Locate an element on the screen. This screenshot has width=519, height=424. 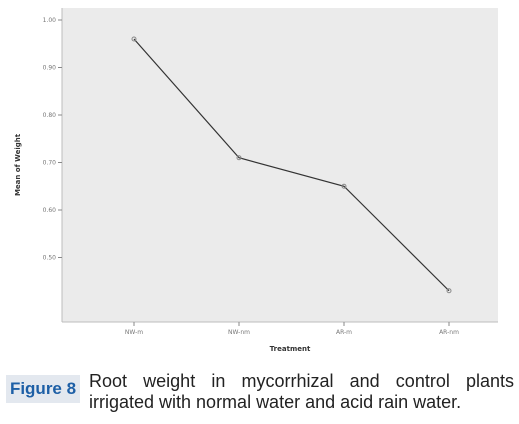
y-tick-label: 0.70 is located at coordinates (50, 163).